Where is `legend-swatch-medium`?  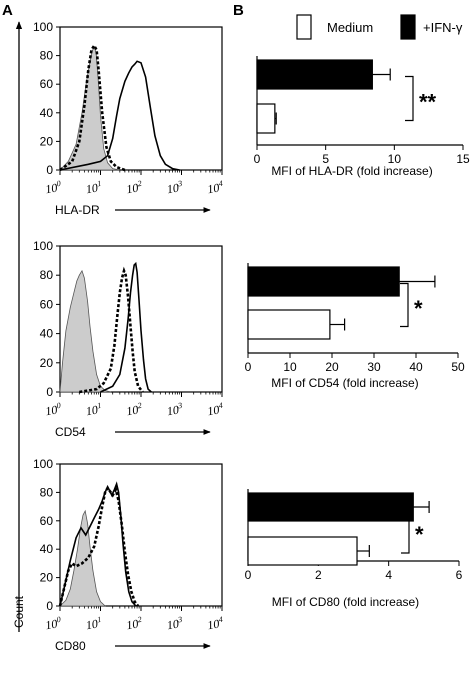
legend-swatch-medium is located at coordinates (304, 27).